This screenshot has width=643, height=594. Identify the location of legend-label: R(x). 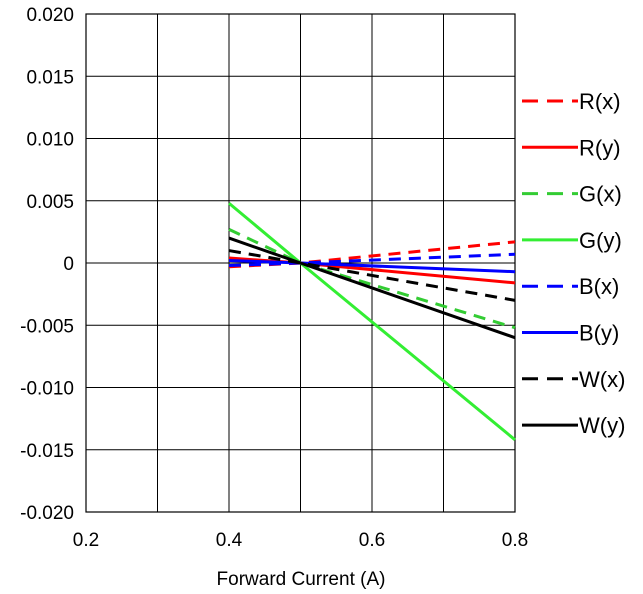
(600, 101).